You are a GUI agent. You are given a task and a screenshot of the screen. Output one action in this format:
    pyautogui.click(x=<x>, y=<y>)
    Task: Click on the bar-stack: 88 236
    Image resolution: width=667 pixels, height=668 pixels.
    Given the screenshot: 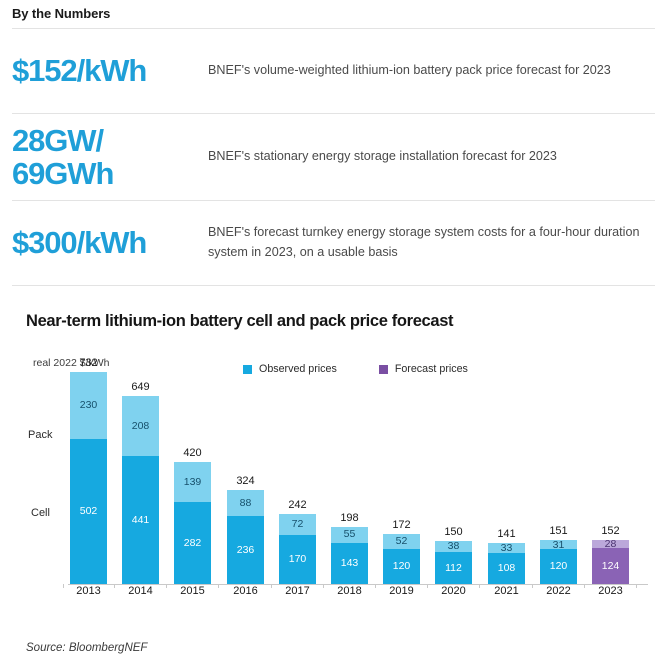 What is the action you would take?
    pyautogui.click(x=245, y=537)
    